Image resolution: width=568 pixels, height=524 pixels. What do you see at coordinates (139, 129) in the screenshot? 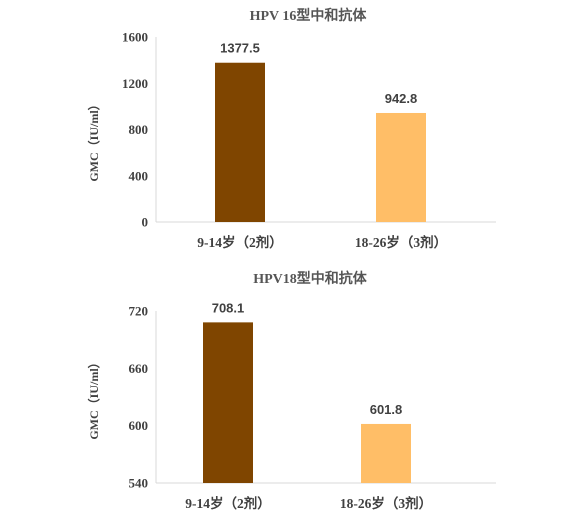
I see `y-tick-label: 800` at bounding box center [139, 129].